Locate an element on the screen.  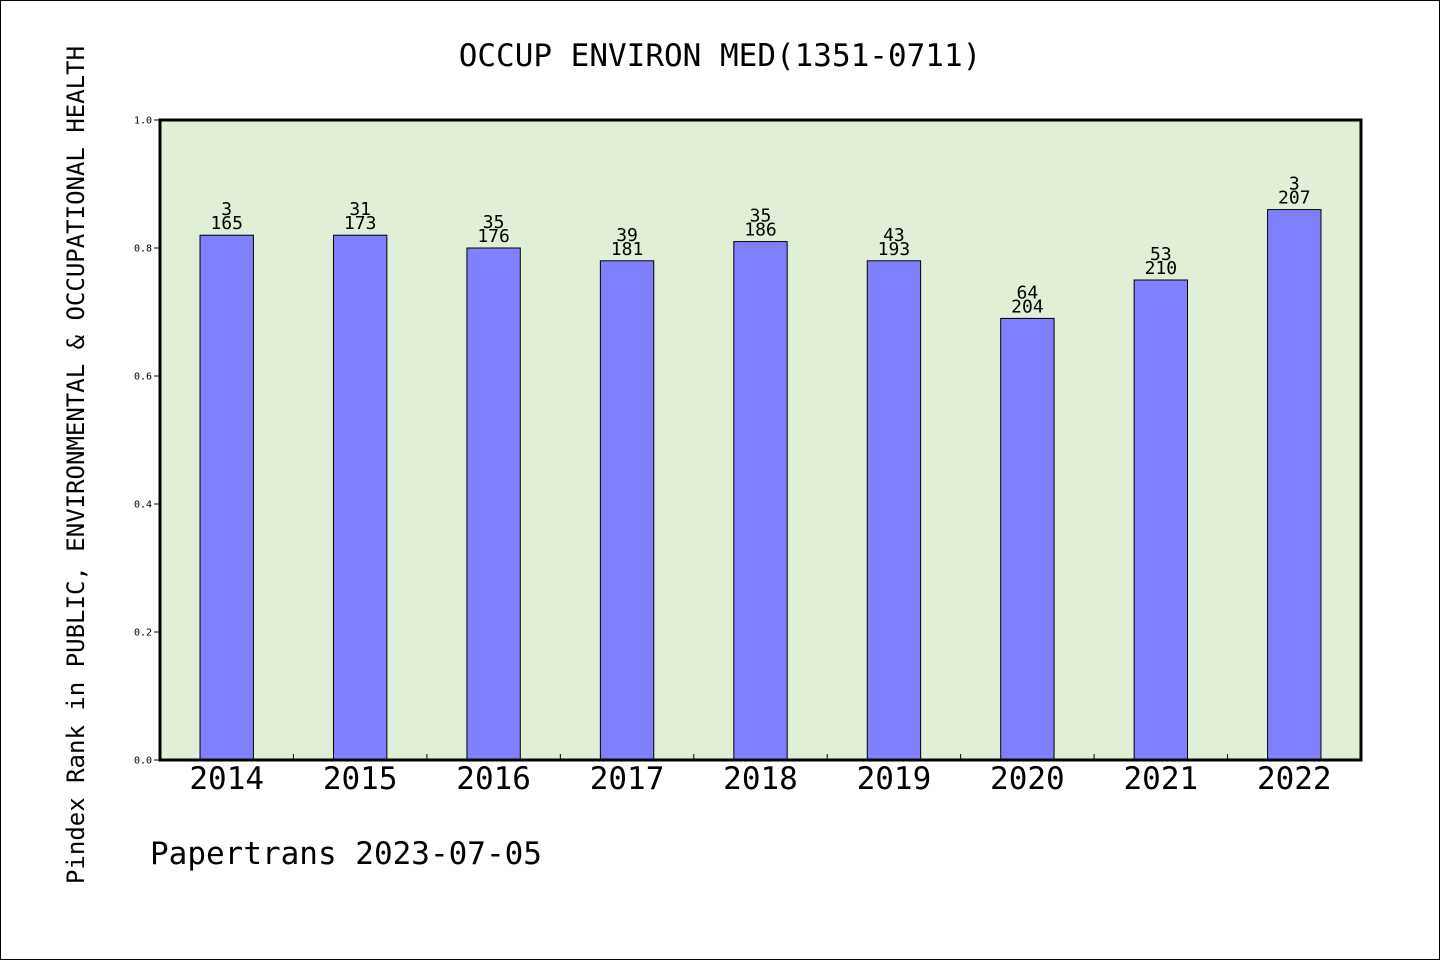
footer-credit: Papertrans 2023-07-05 is located at coordinates (346, 854).